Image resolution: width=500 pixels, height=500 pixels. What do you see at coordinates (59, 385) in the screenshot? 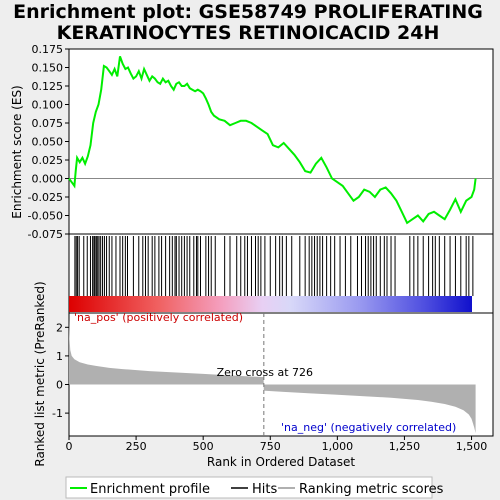
I see `metric-y-tick-label: 0` at bounding box center [59, 385].